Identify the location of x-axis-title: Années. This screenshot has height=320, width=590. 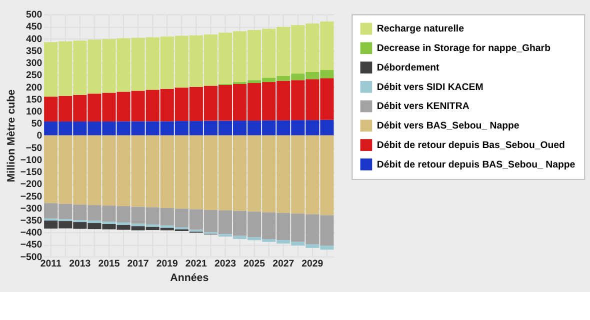
(189, 278).